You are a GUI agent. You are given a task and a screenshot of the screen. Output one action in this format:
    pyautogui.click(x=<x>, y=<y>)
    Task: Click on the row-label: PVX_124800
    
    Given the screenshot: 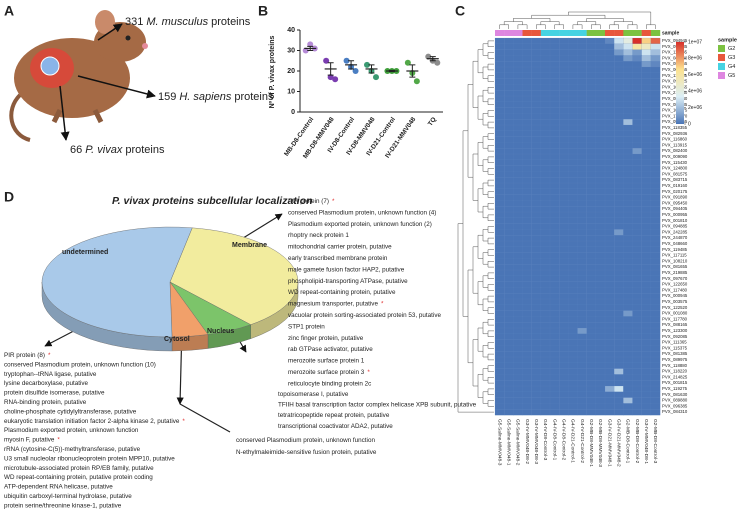 What is the action you would take?
    pyautogui.click(x=675, y=168)
    